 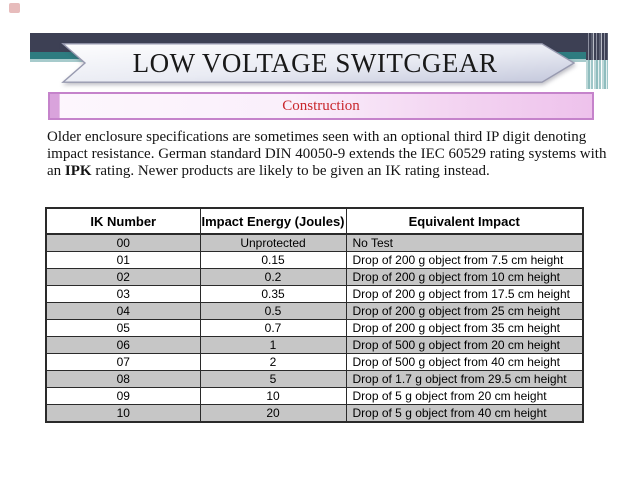 What do you see at coordinates (123, 345) in the screenshot?
I see `table-cell: 06` at bounding box center [123, 345].